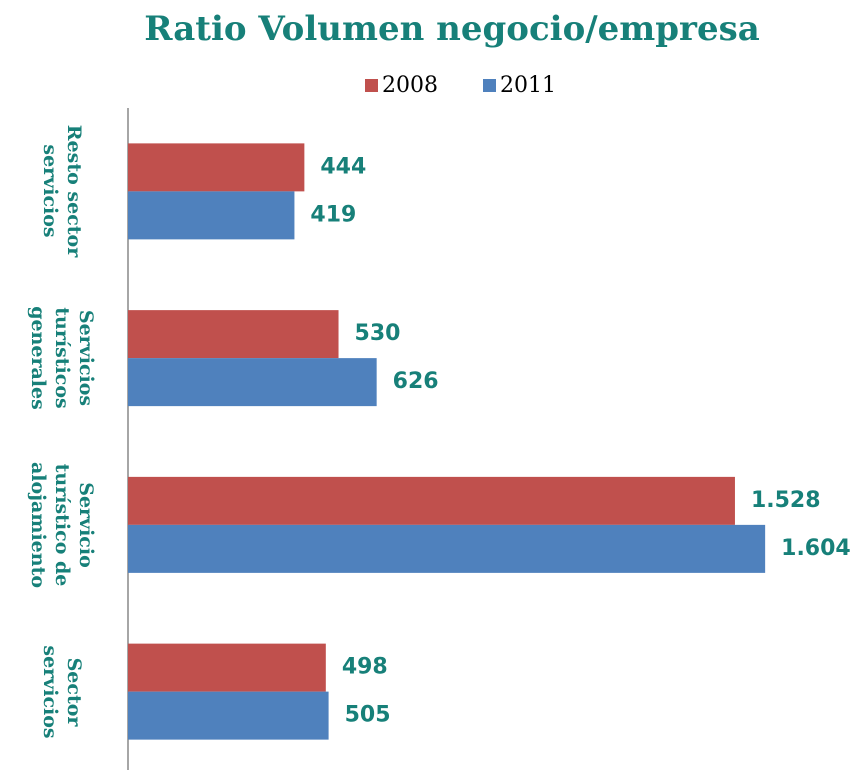  Describe the element at coordinates (416, 381) in the screenshot. I see `value-label: 626` at that location.